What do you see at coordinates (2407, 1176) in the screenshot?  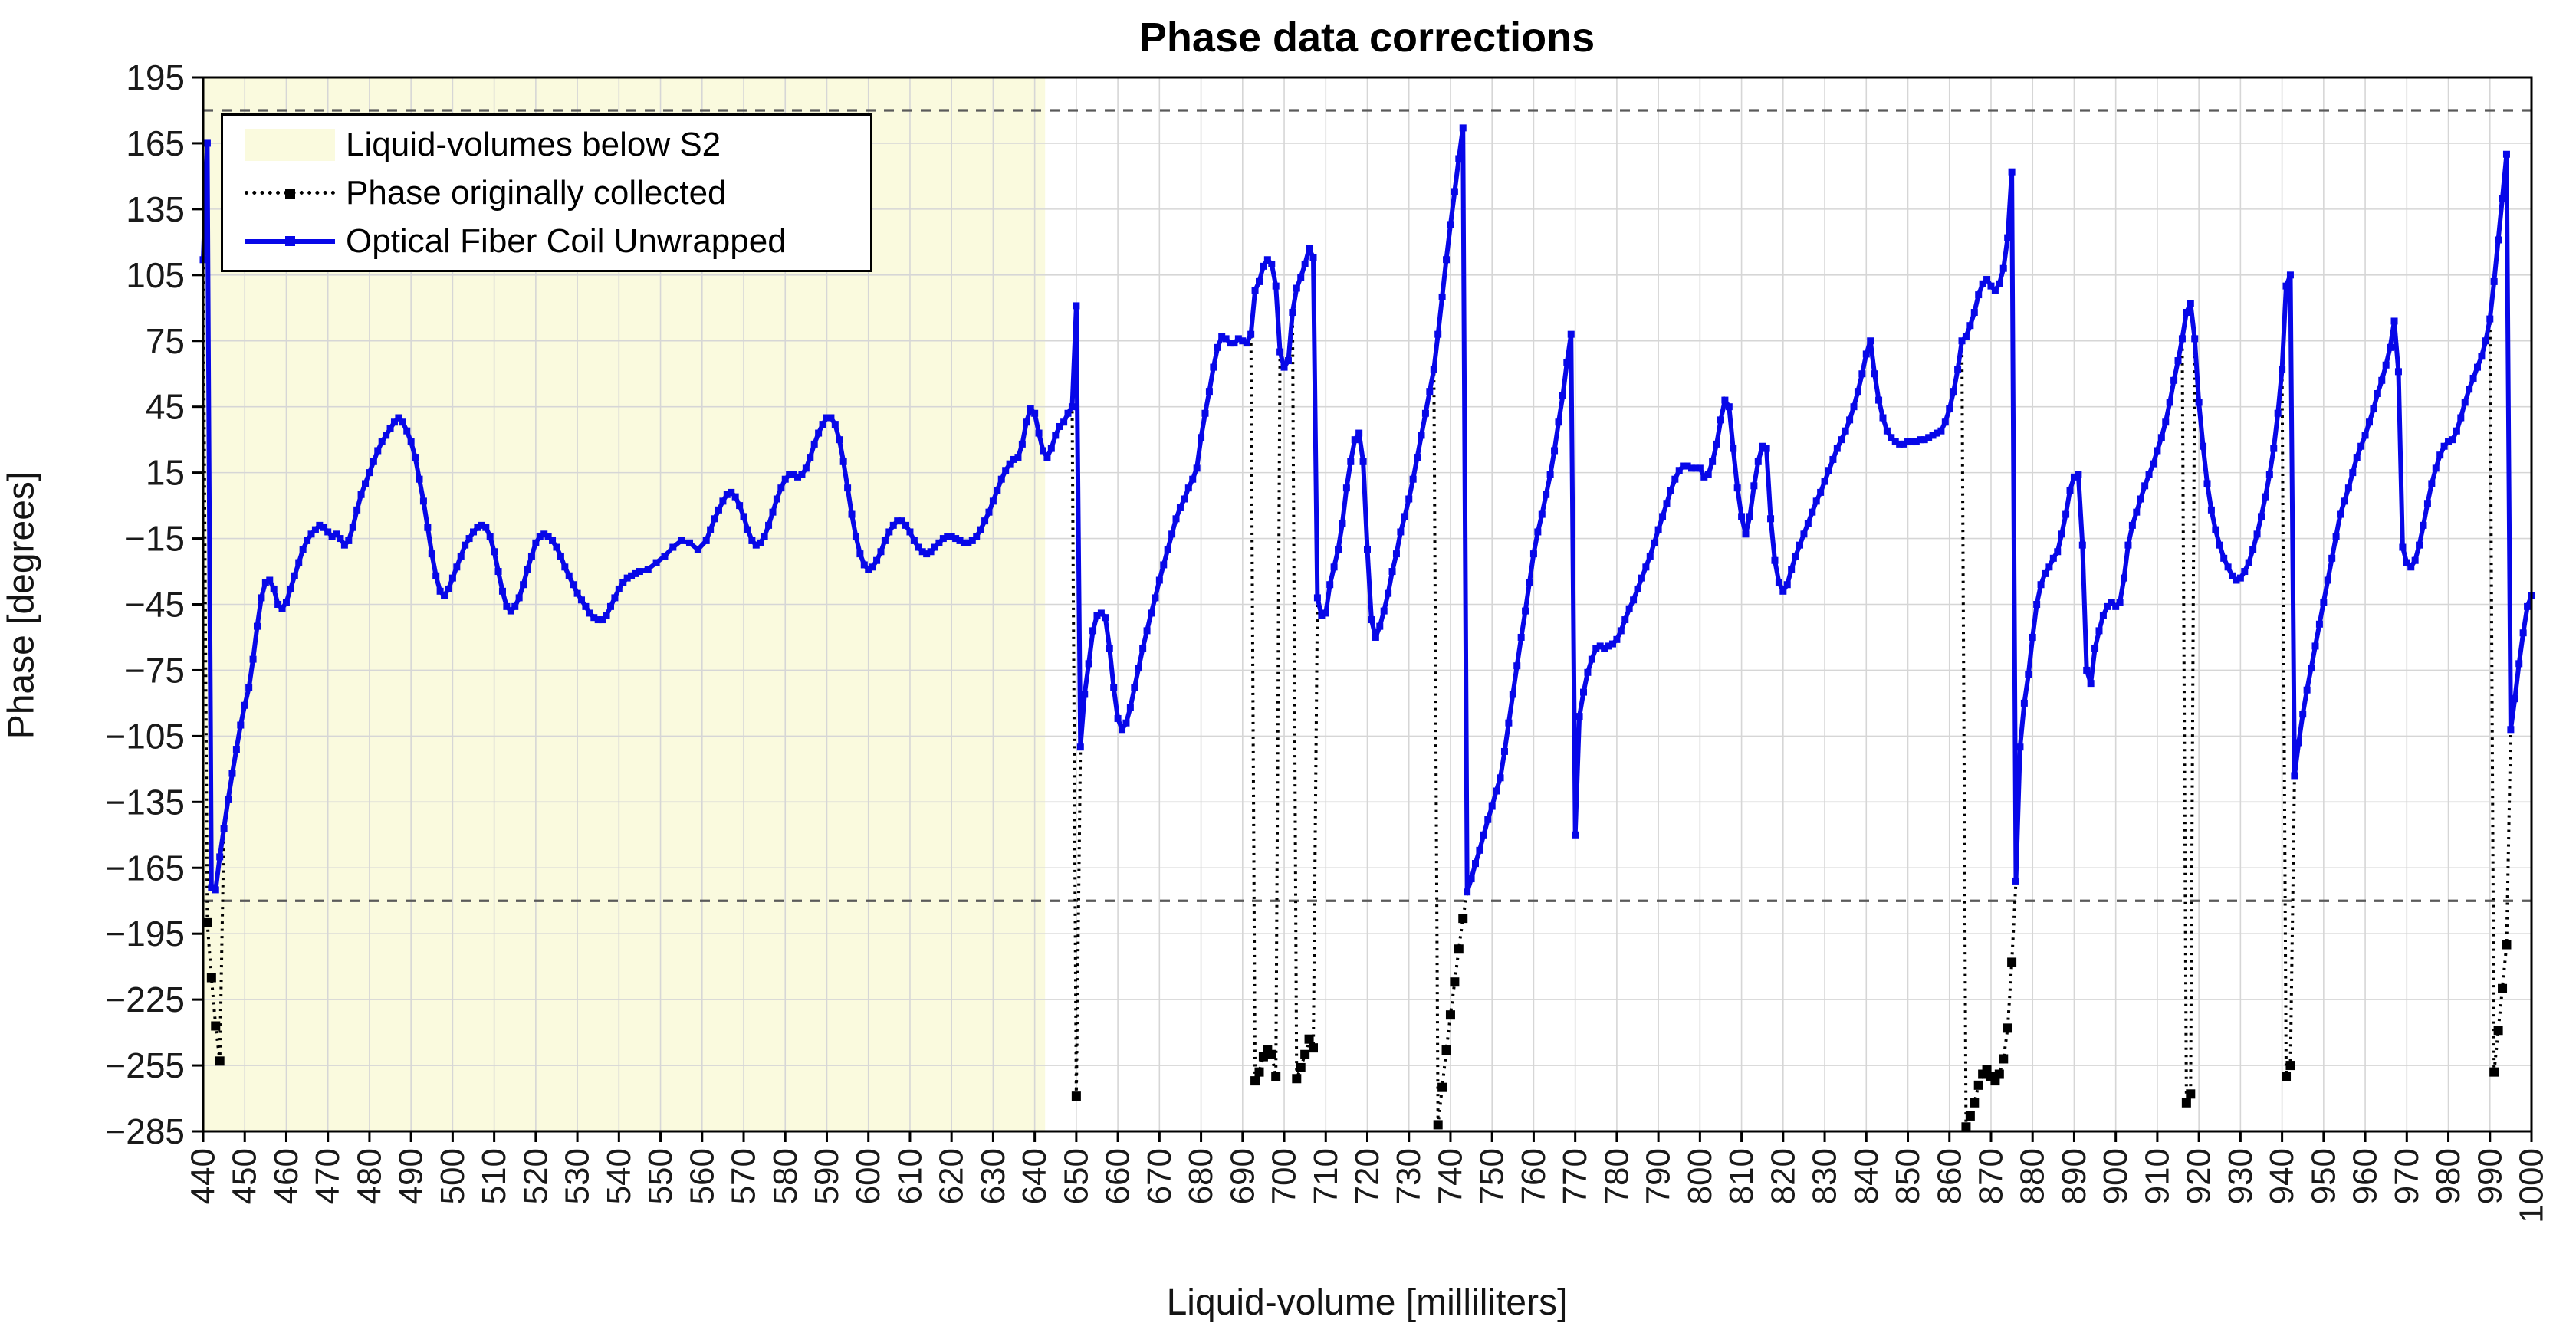 I see `x-tick-label: 970` at bounding box center [2407, 1176].